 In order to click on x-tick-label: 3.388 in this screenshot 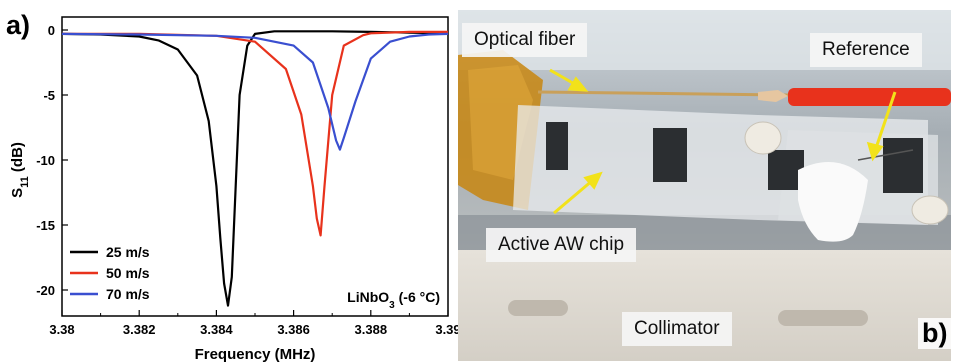, I will do `click(371, 329)`.